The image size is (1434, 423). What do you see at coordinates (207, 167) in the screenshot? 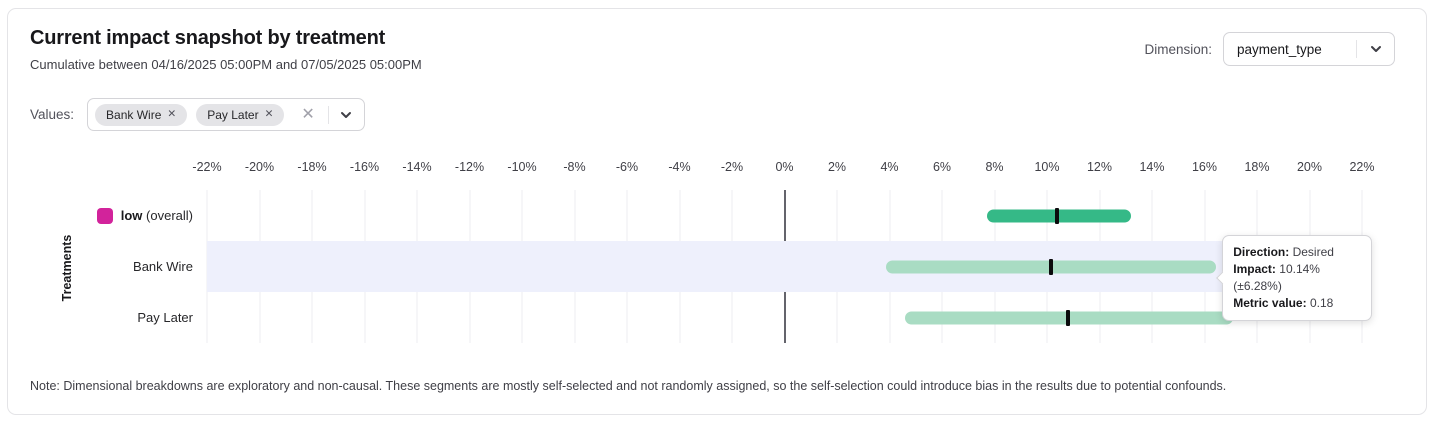
I see `axis-tick-label: -22%` at bounding box center [207, 167].